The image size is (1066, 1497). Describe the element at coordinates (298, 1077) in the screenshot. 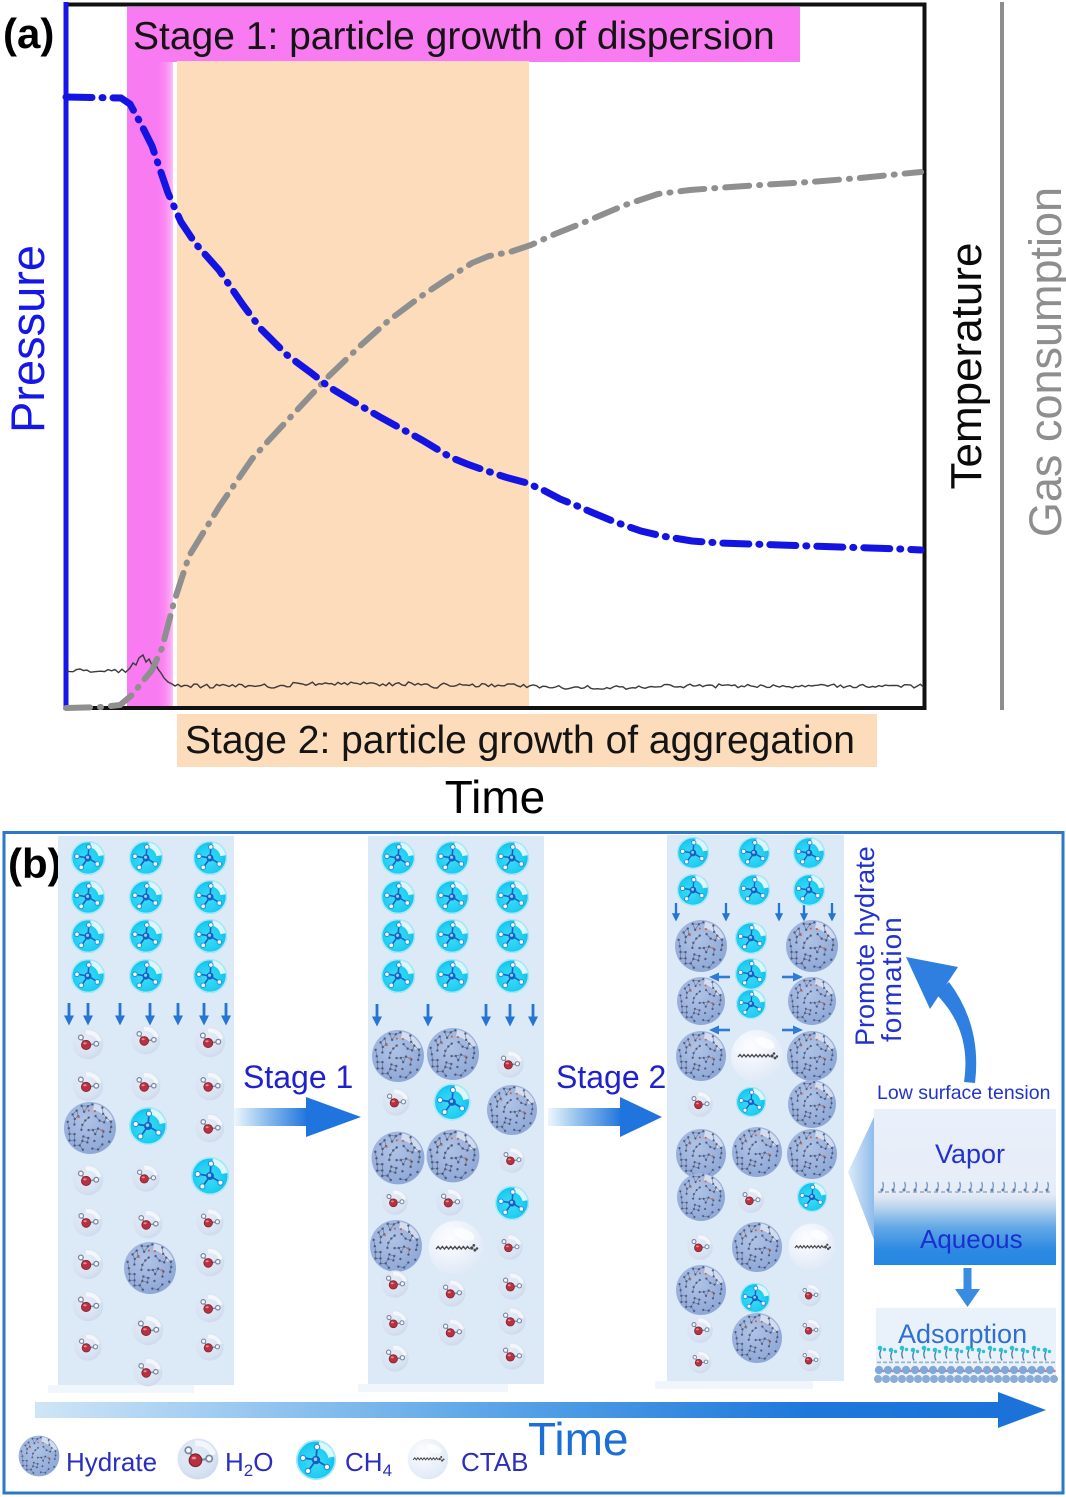

I see `svg-text: Stage 1` at that location.